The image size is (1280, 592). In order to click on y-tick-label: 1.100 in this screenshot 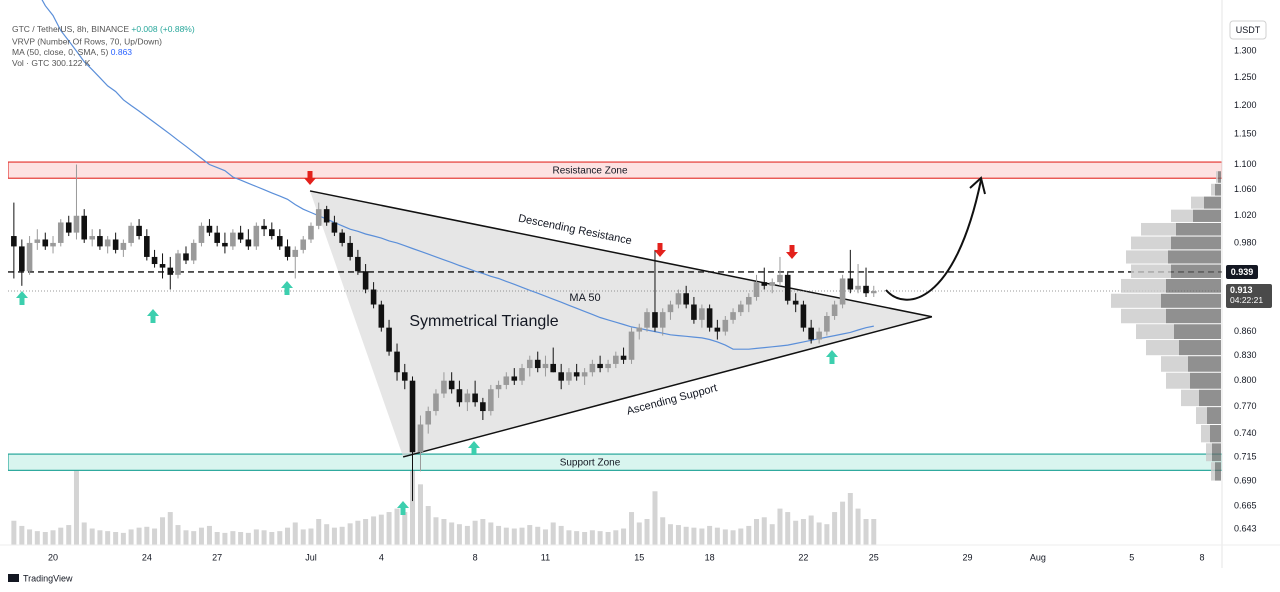, I will do `click(1245, 164)`.